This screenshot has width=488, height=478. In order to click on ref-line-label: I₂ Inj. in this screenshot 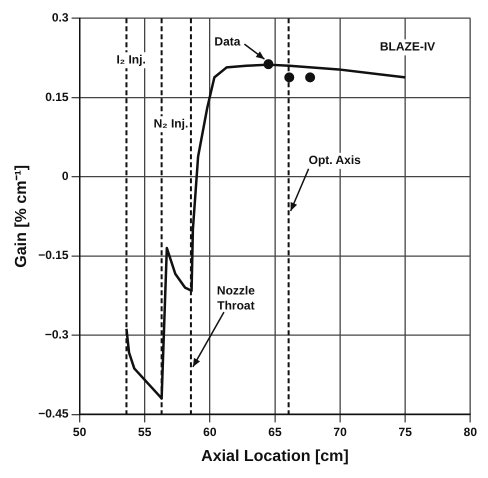, I will do `click(131, 59)`.